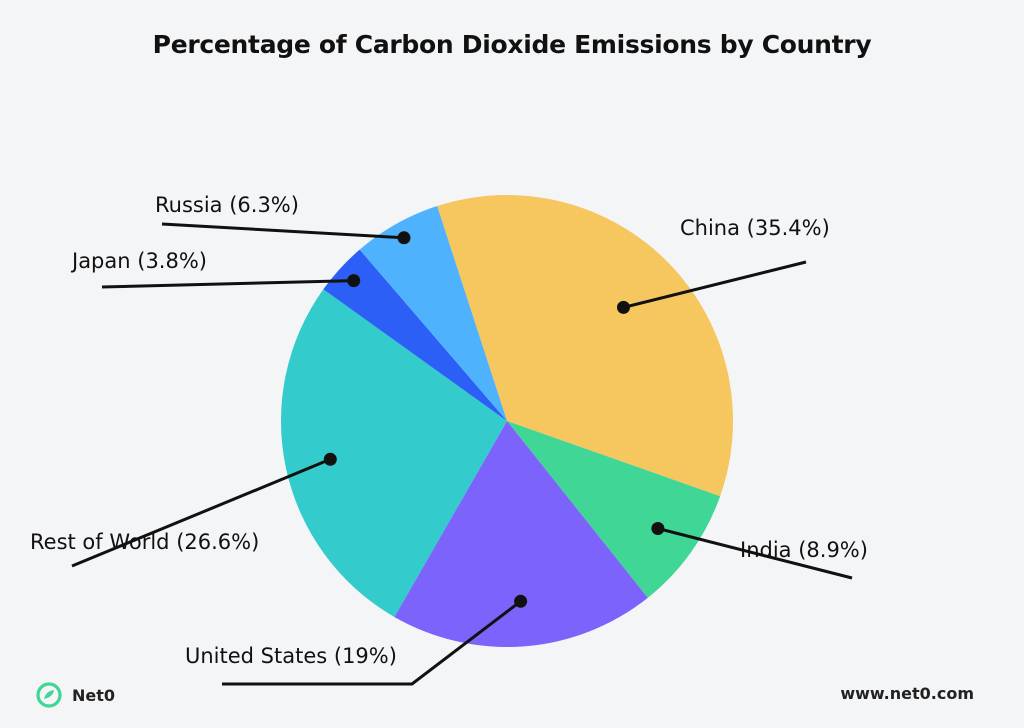 Image resolution: width=1024 pixels, height=728 pixels. What do you see at coordinates (330, 459) in the screenshot?
I see `leader-dot-rest-of-world` at bounding box center [330, 459].